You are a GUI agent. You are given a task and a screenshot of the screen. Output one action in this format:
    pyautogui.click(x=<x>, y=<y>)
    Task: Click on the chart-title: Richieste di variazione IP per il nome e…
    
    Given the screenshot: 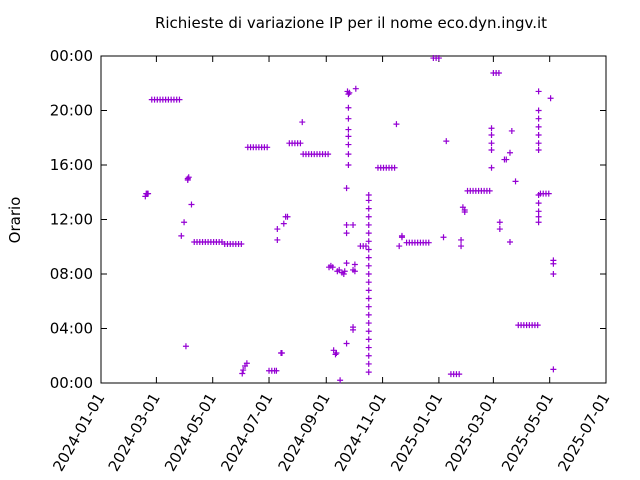 What is the action you would take?
    pyautogui.click(x=351, y=23)
    